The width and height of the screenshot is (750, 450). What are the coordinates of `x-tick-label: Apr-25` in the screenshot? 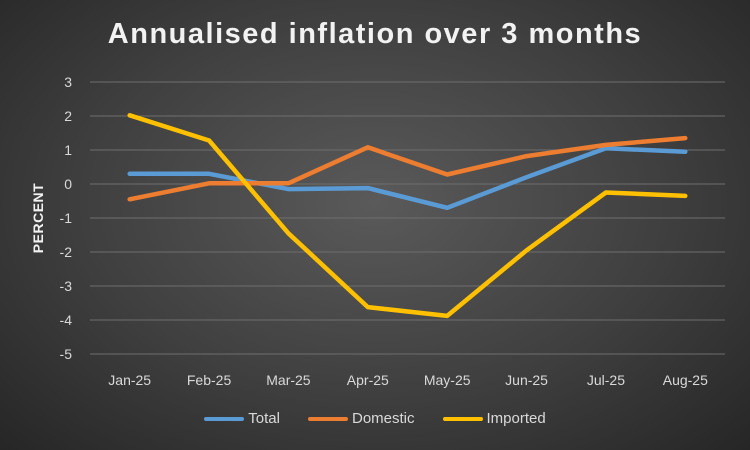 It's located at (368, 380).